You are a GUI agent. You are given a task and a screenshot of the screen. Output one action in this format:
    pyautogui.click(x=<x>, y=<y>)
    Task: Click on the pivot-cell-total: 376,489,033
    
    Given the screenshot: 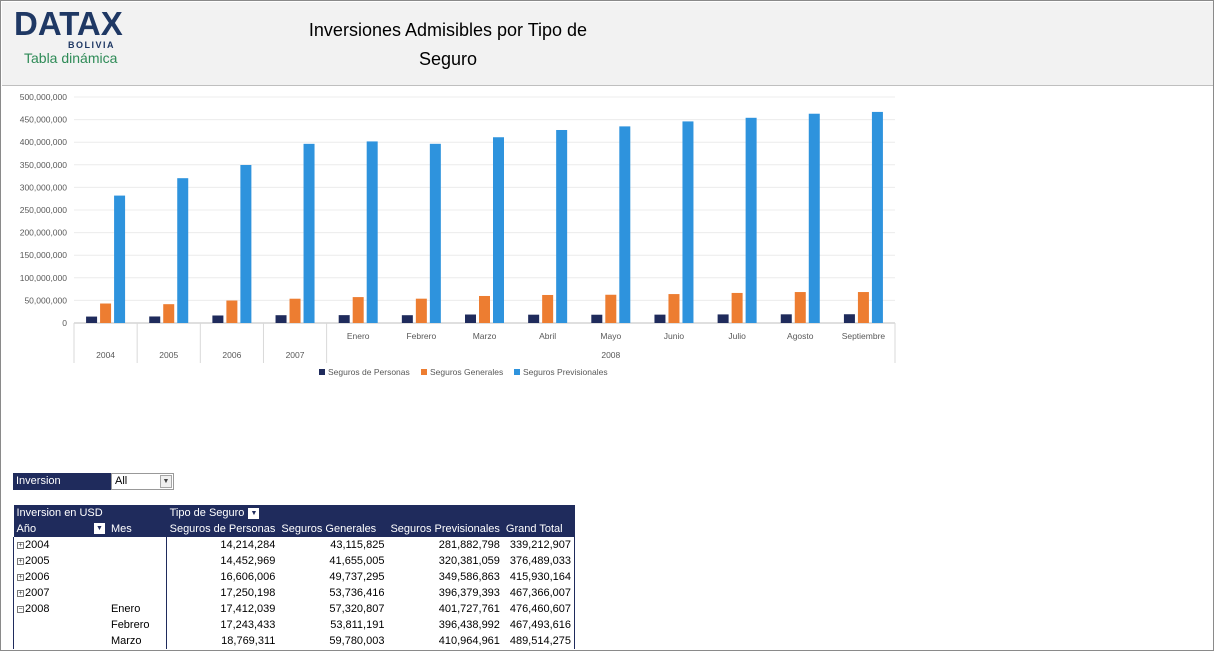 What is the action you would take?
    pyautogui.click(x=538, y=561)
    